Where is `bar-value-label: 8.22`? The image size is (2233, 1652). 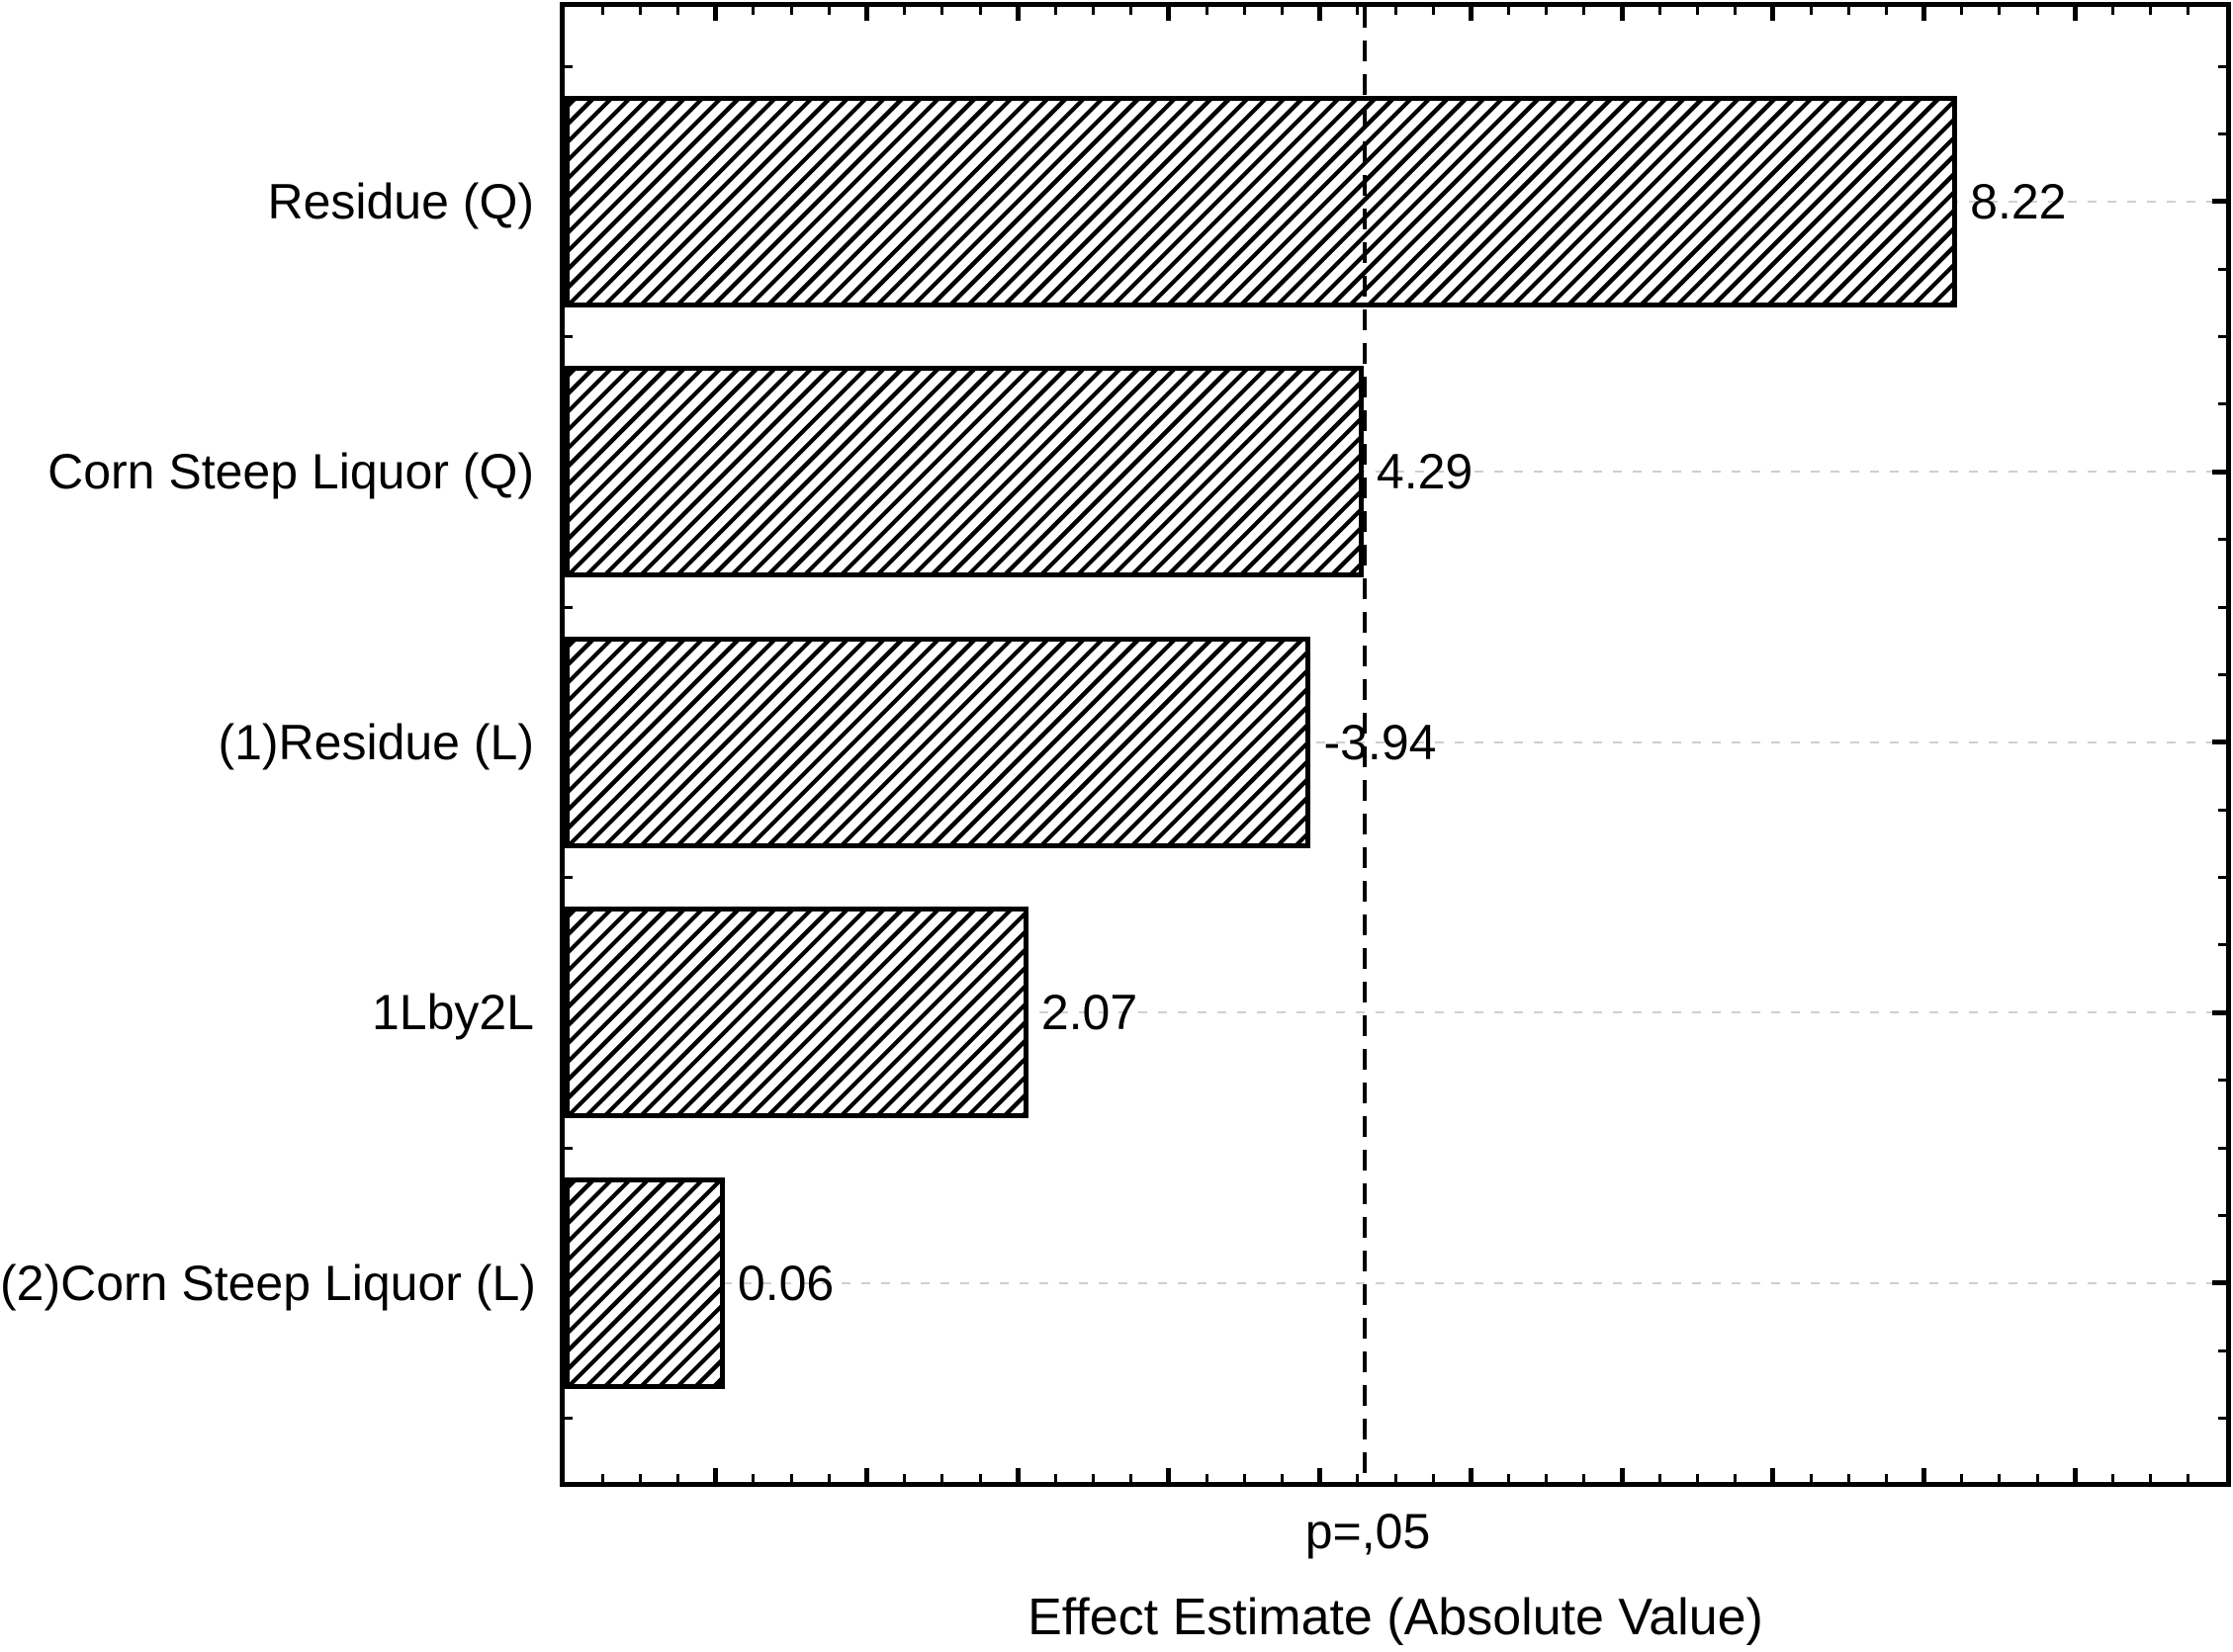
bar-value-label: 8.22 is located at coordinates (2018, 201).